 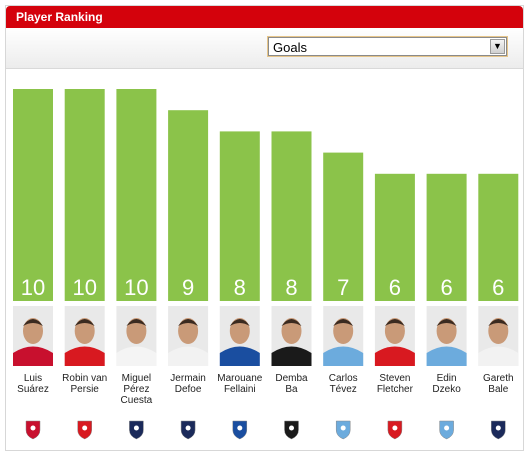 What do you see at coordinates (395, 384) in the screenshot?
I see `player-name: Steven Fletcher` at bounding box center [395, 384].